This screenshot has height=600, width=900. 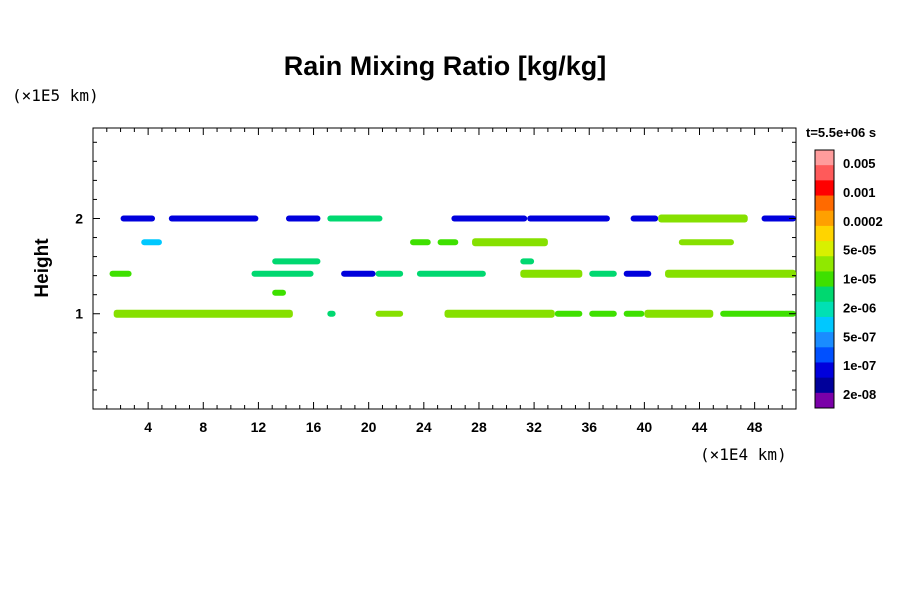 I want to click on time-label: t=5.5e+06 s, so click(x=841, y=132).